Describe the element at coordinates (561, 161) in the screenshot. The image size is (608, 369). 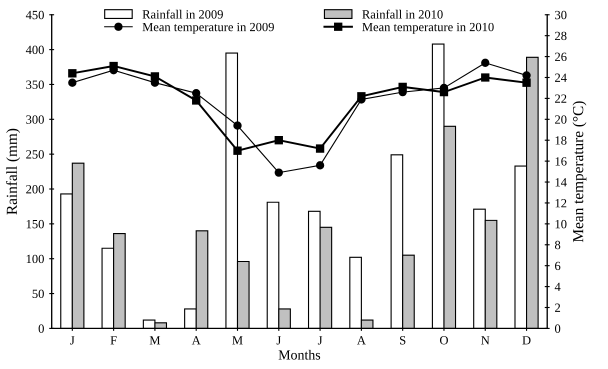
I see `y2-tick-label: 16` at that location.